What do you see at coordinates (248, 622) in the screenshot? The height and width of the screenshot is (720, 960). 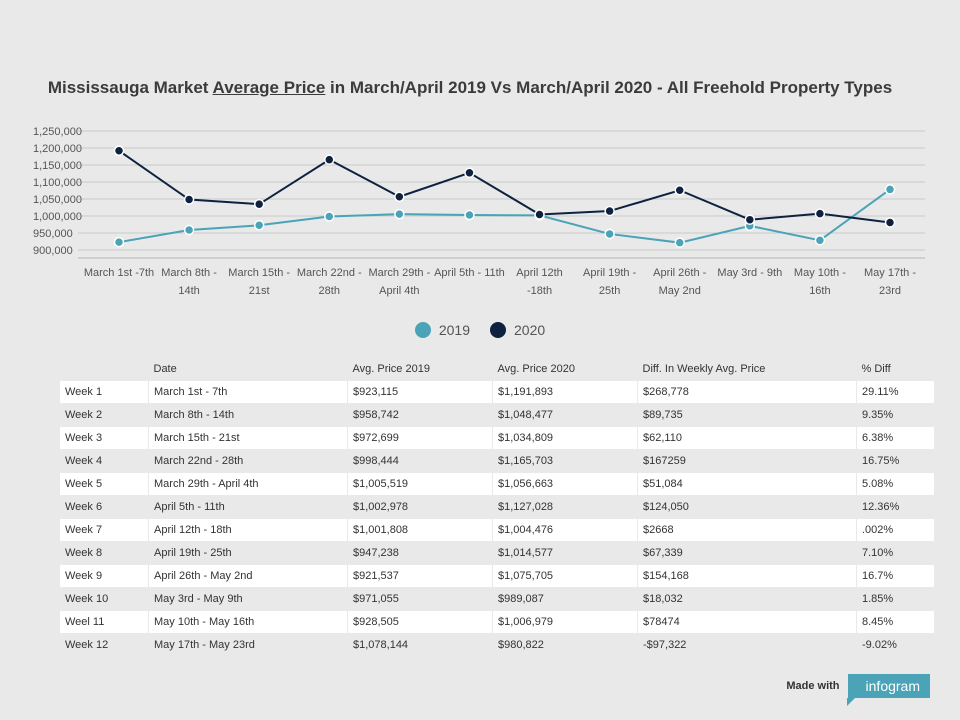 I see `table-cell: May 10th - May 16th` at bounding box center [248, 622].